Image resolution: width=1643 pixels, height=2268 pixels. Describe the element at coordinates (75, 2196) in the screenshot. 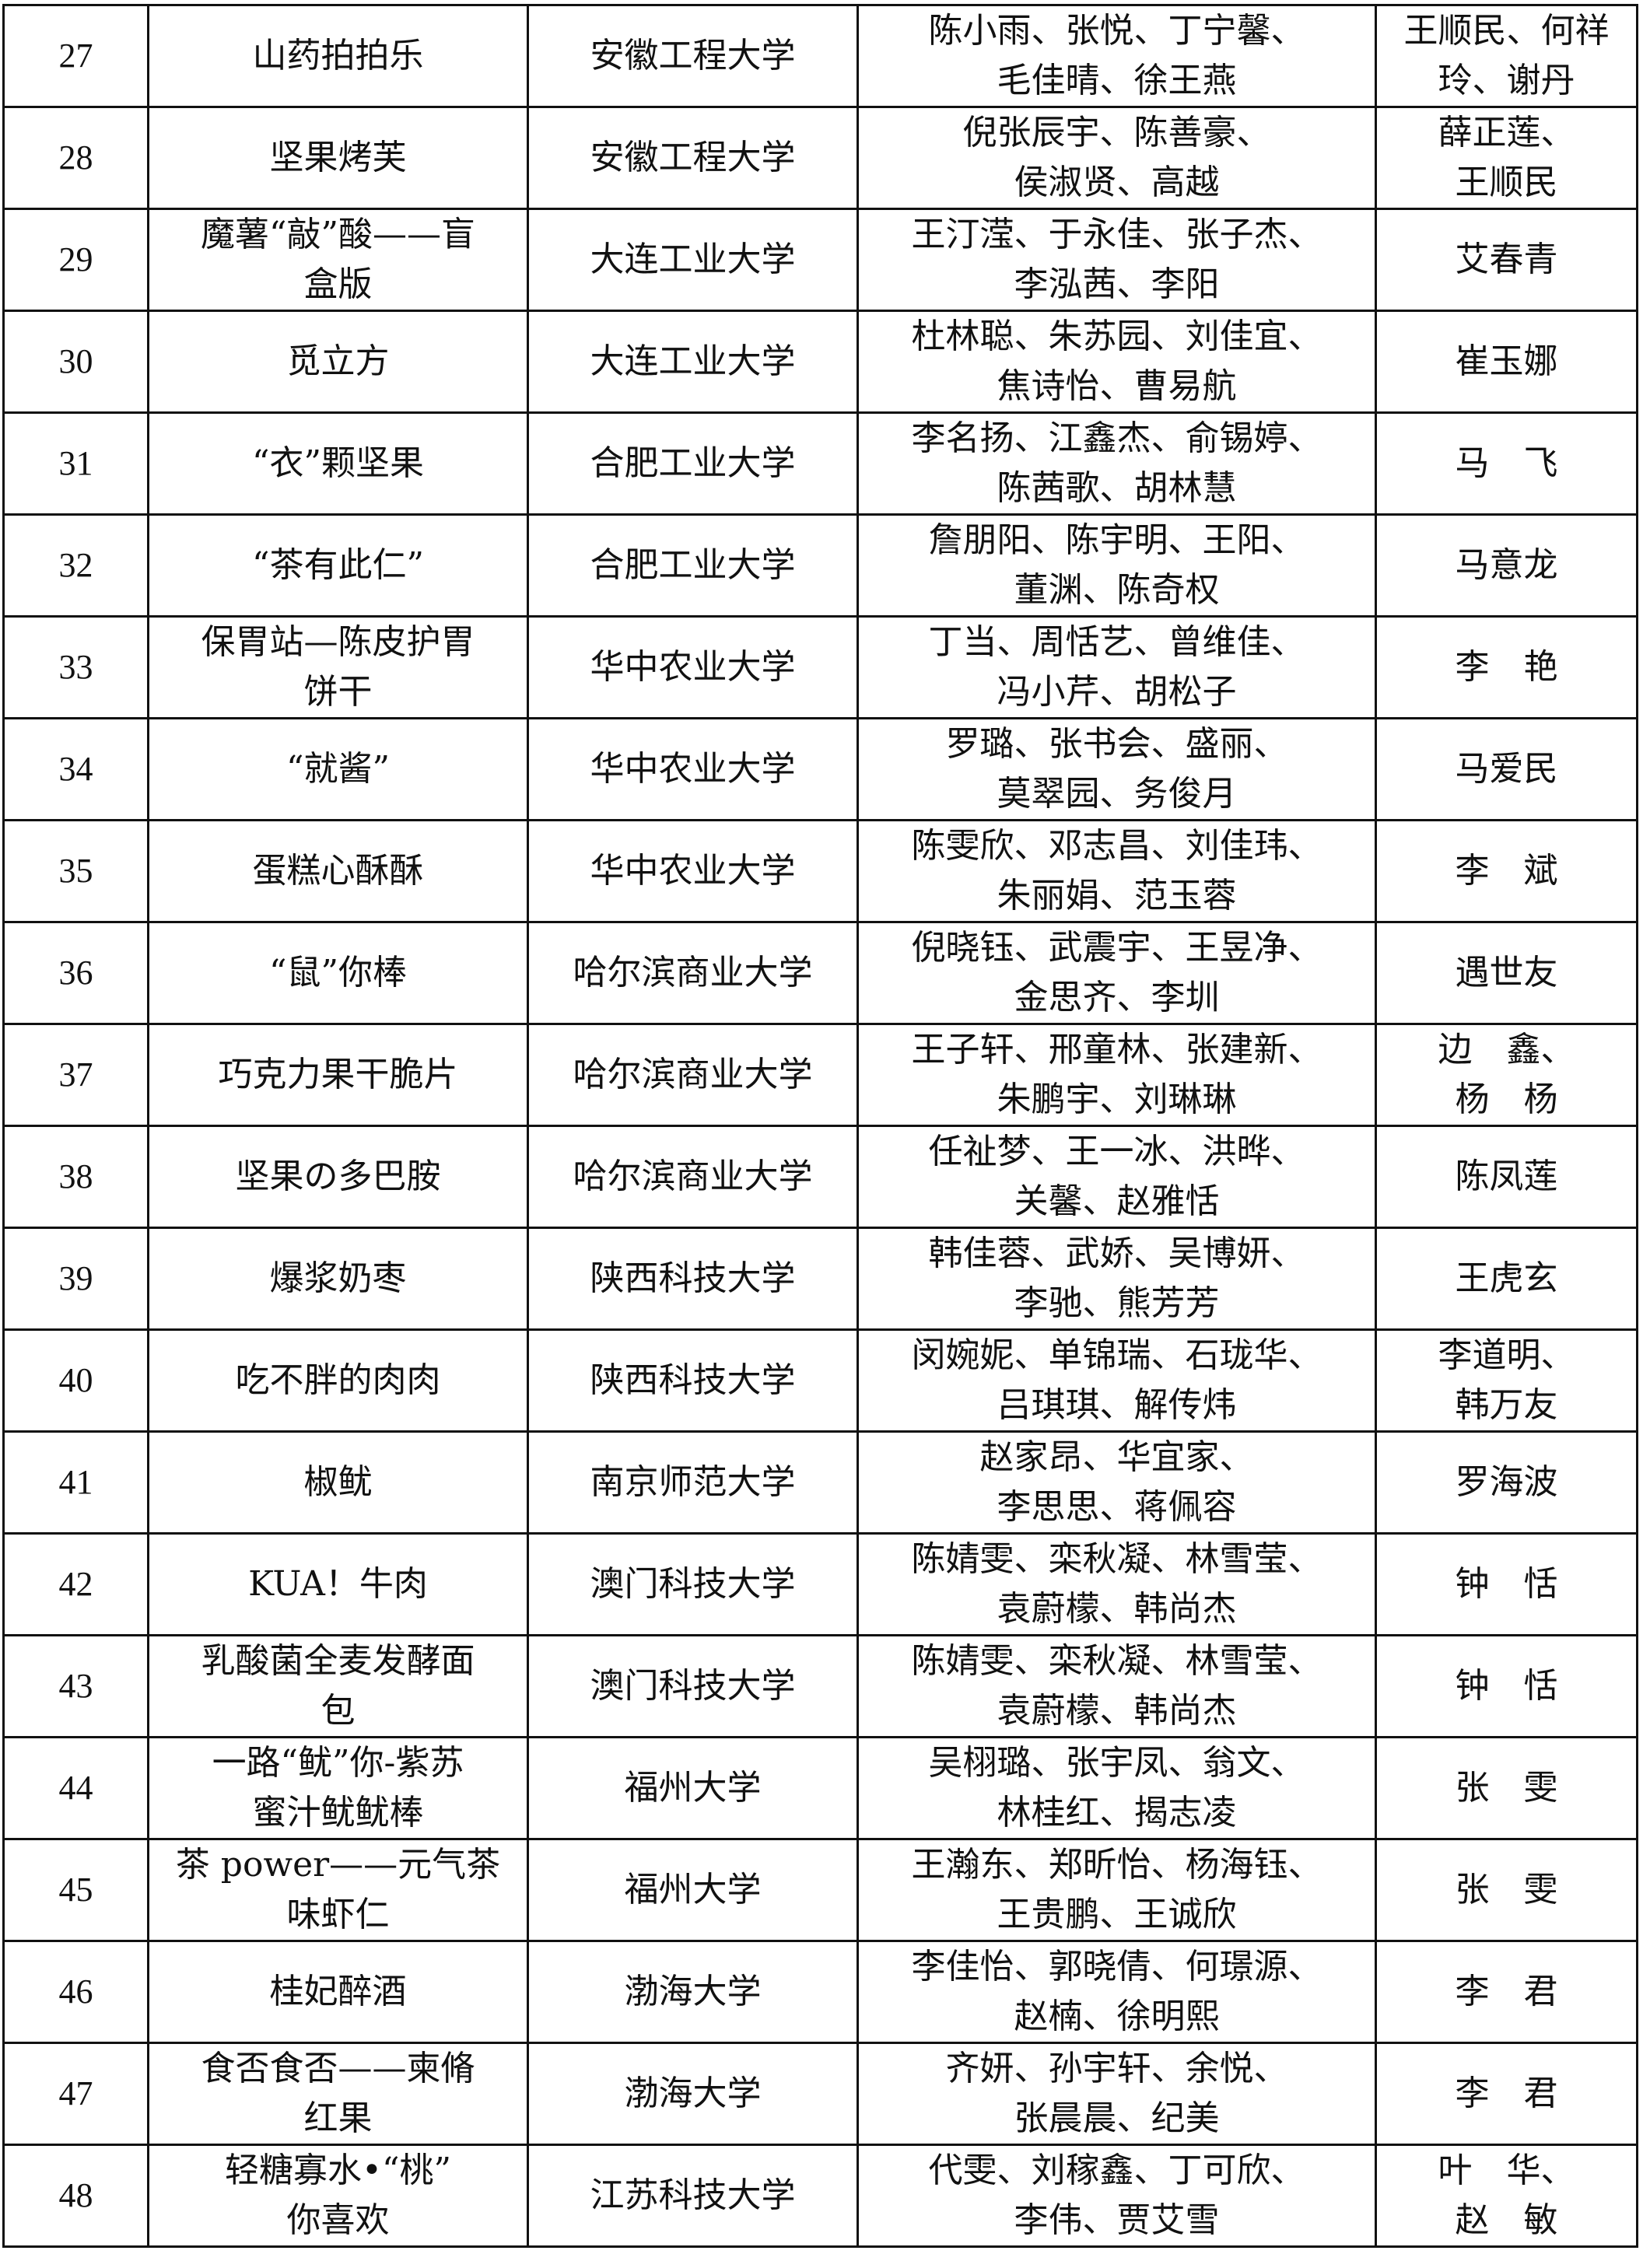

I see `row-number-cell: 48` at that location.